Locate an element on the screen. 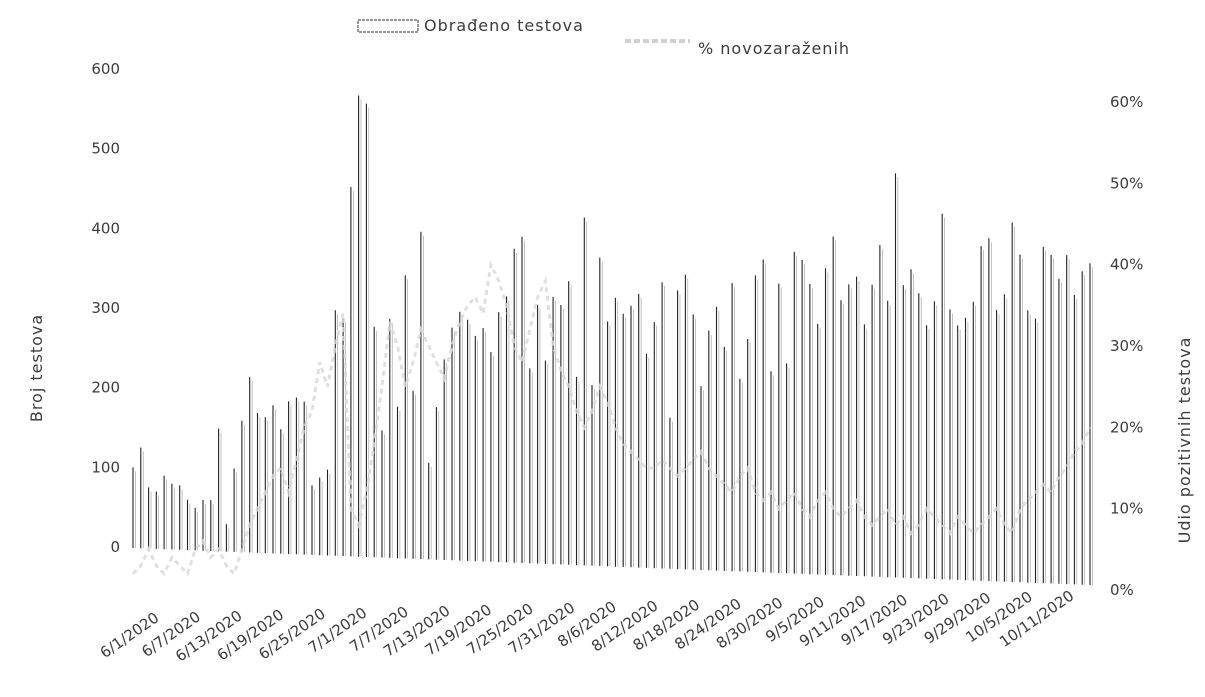 The height and width of the screenshot is (697, 1205). y-right-tick-labels: 0% 10% 20% 30% 40% 50% 60% is located at coordinates (1126, 346).